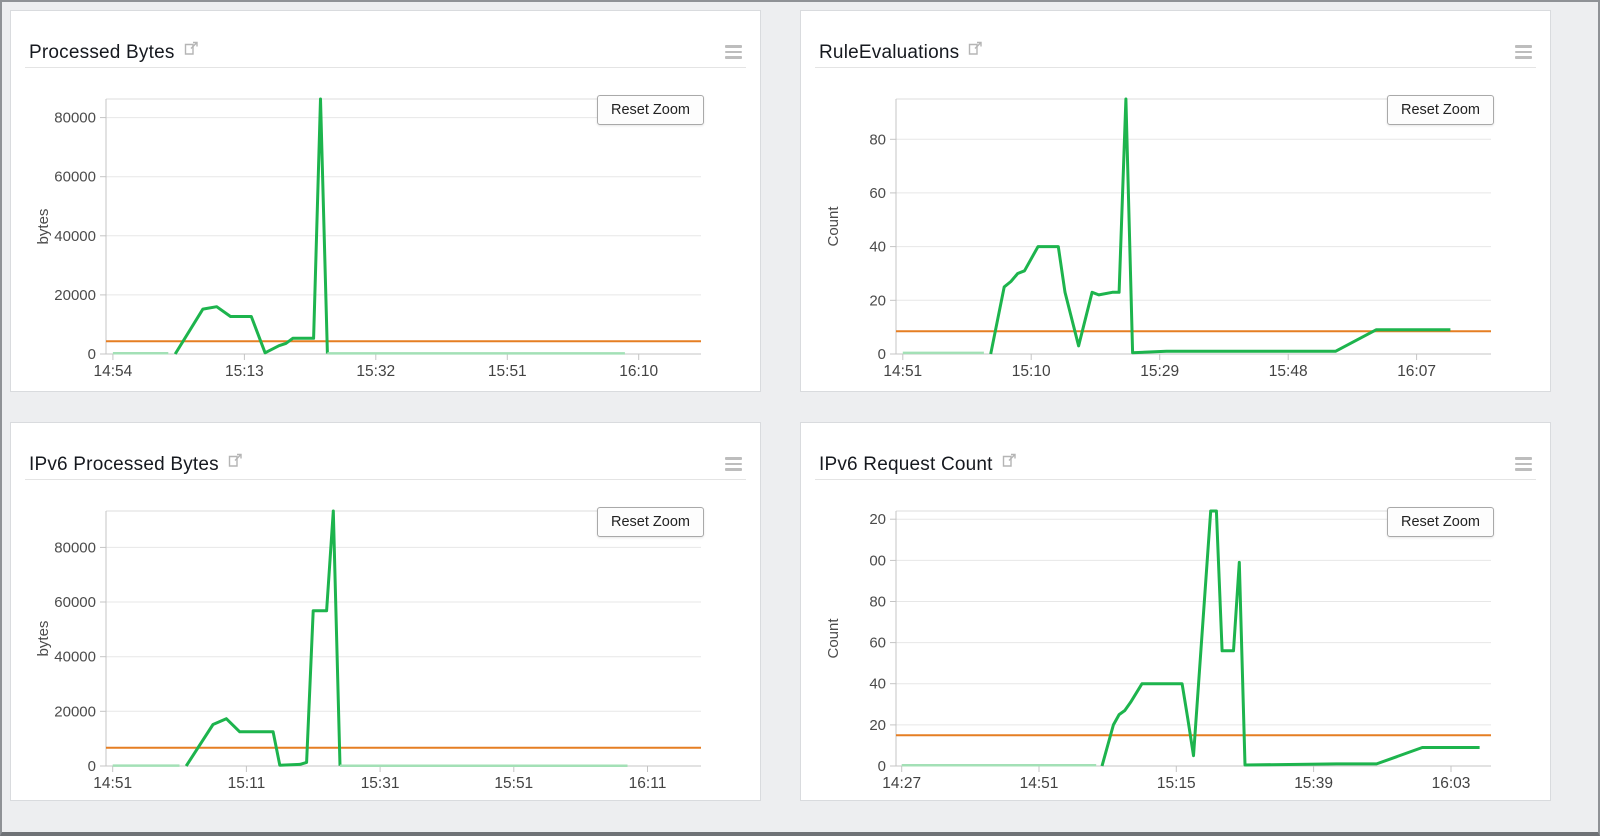 This screenshot has height=836, width=1600. Describe the element at coordinates (136, 464) in the screenshot. I see `panel-title: IPv6 Processed Bytes` at that location.